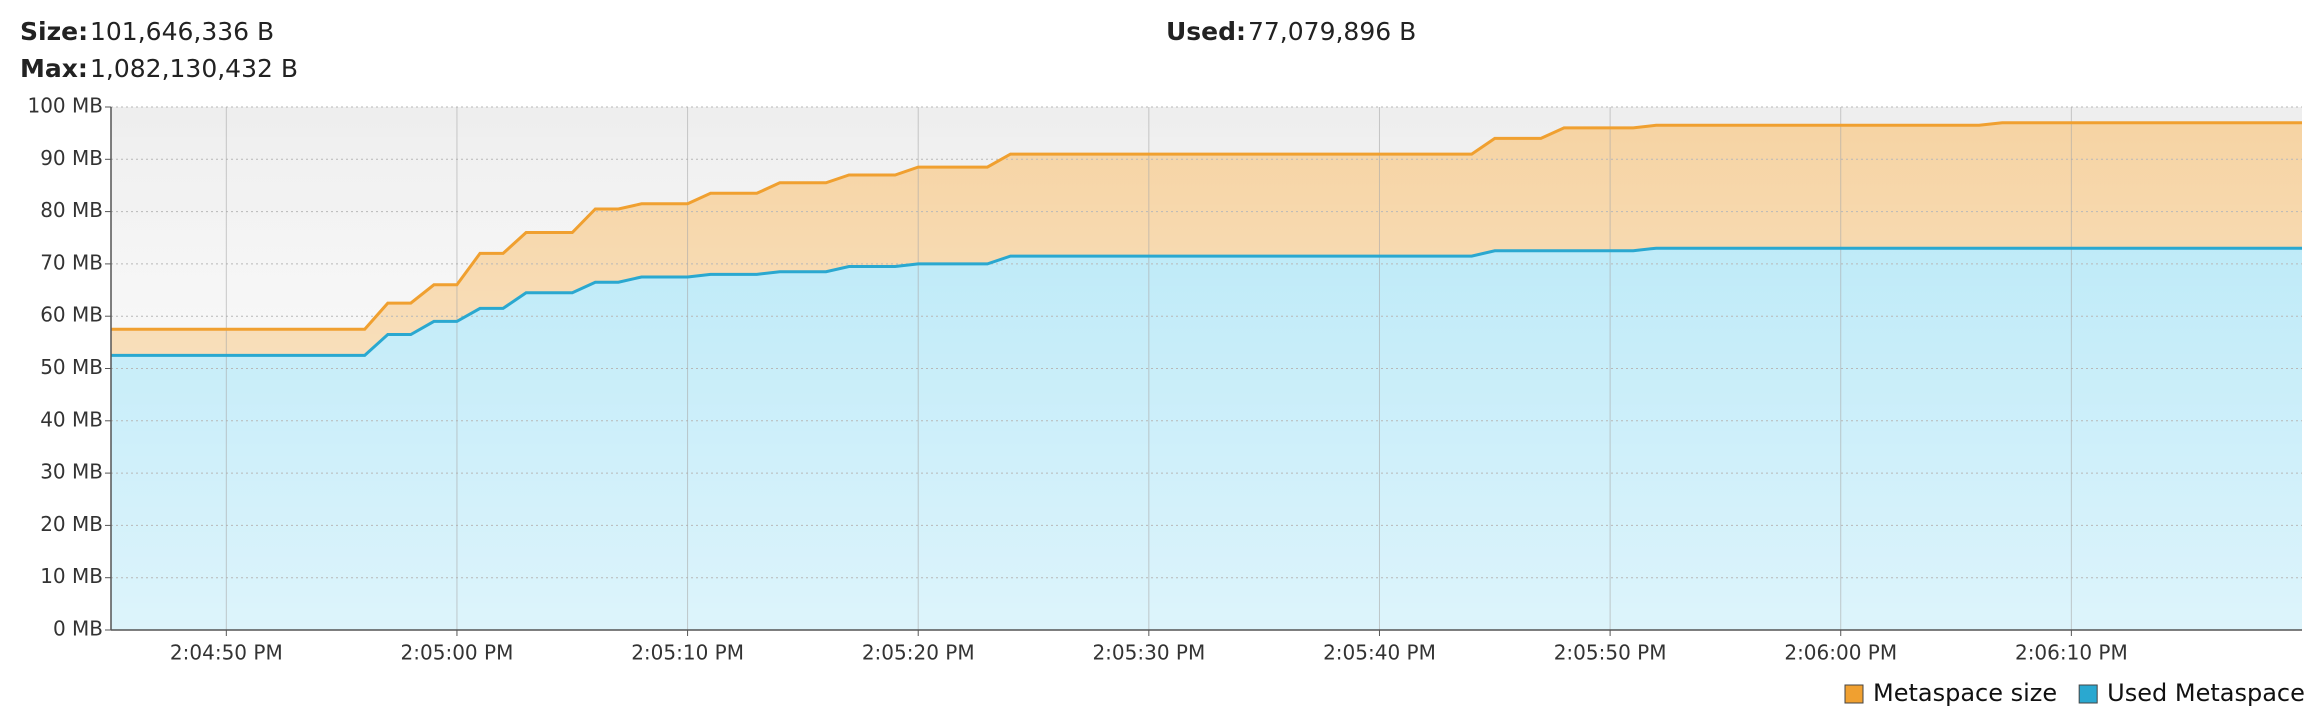 The width and height of the screenshot is (2324, 722). I want to click on series-line, so click(1206, 301).